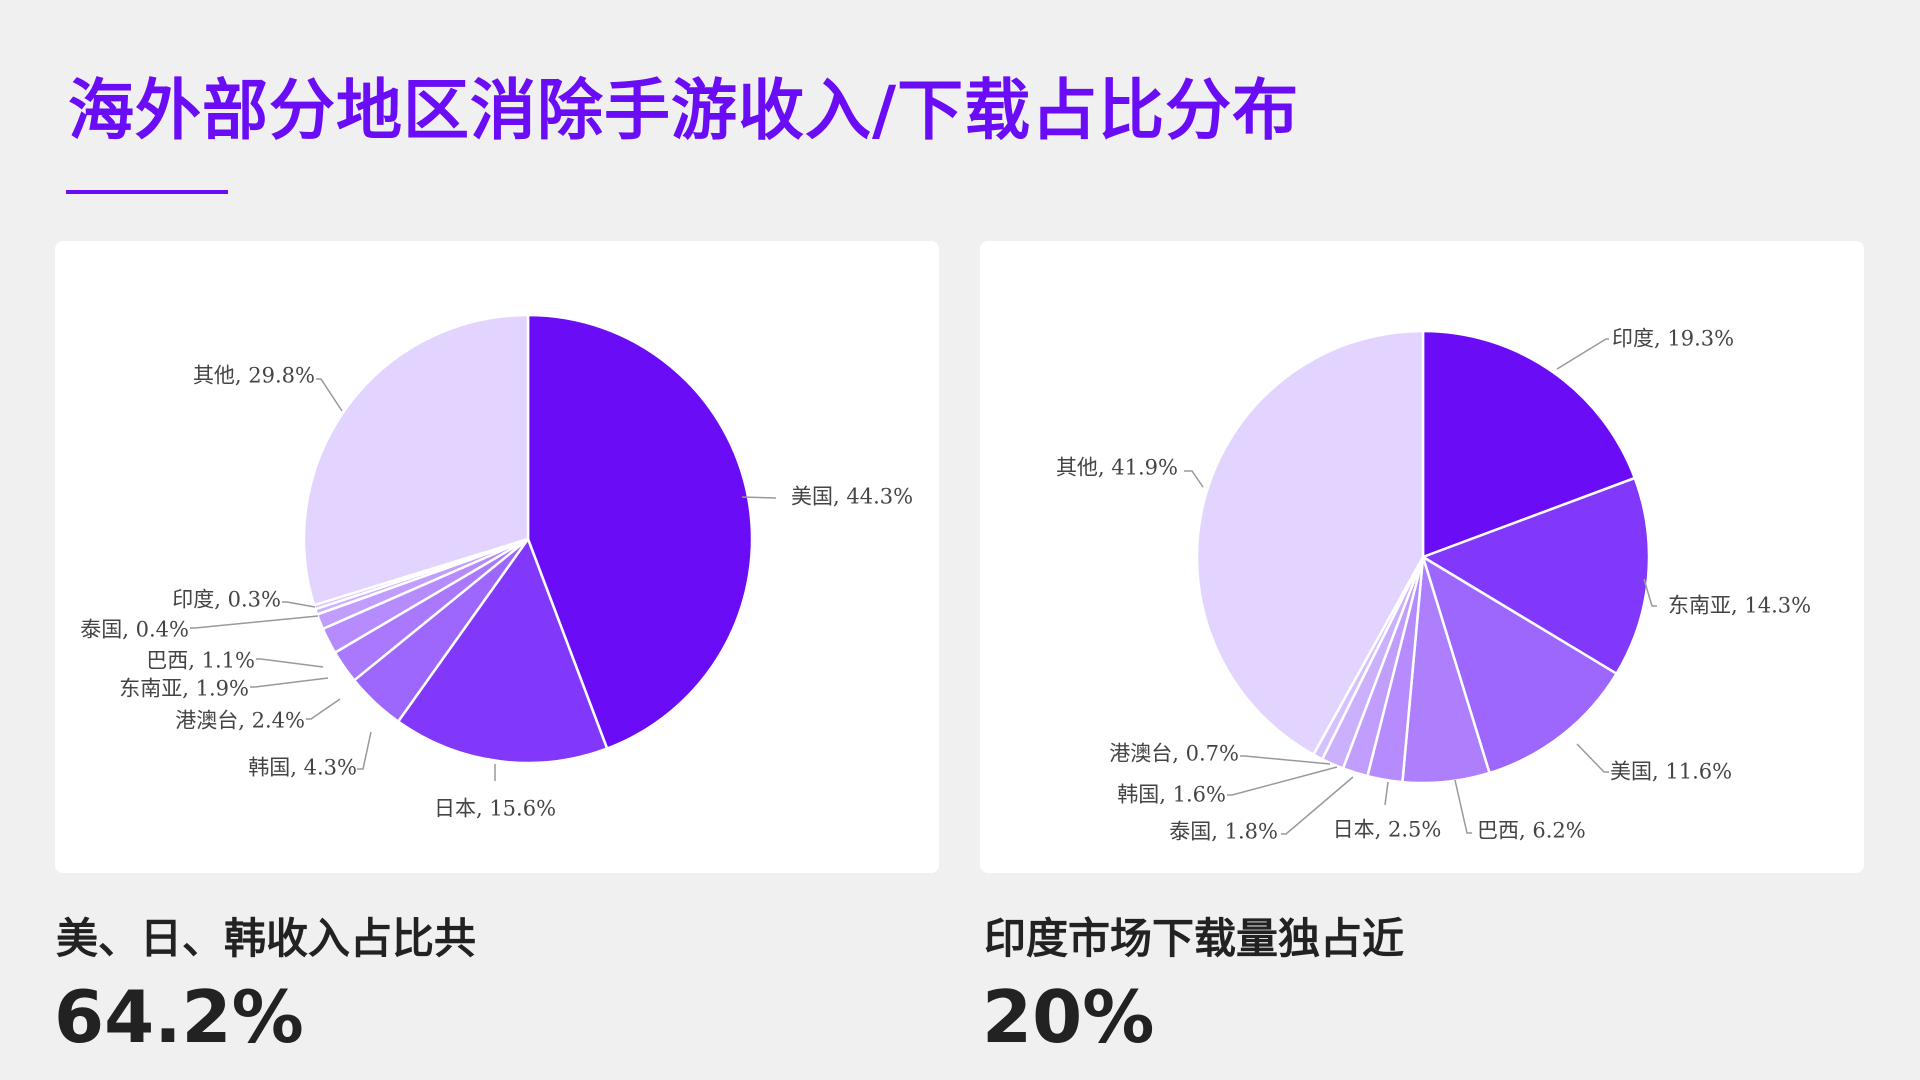  What do you see at coordinates (1117, 468) in the screenshot?
I see `slice-label-other: 其他, 41.9%` at bounding box center [1117, 468].